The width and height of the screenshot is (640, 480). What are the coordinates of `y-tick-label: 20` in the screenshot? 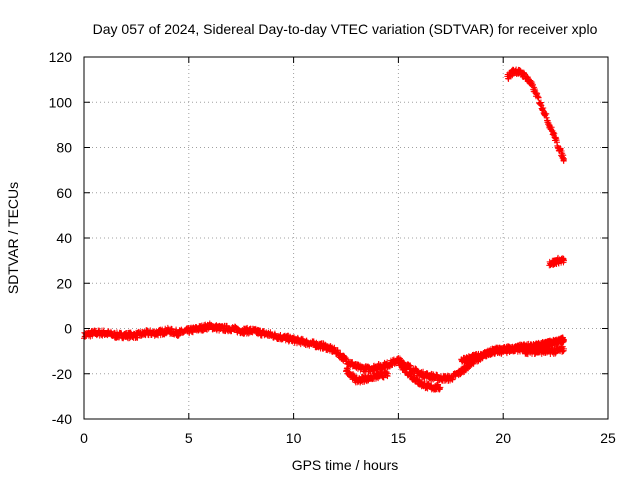 It's located at (64, 283).